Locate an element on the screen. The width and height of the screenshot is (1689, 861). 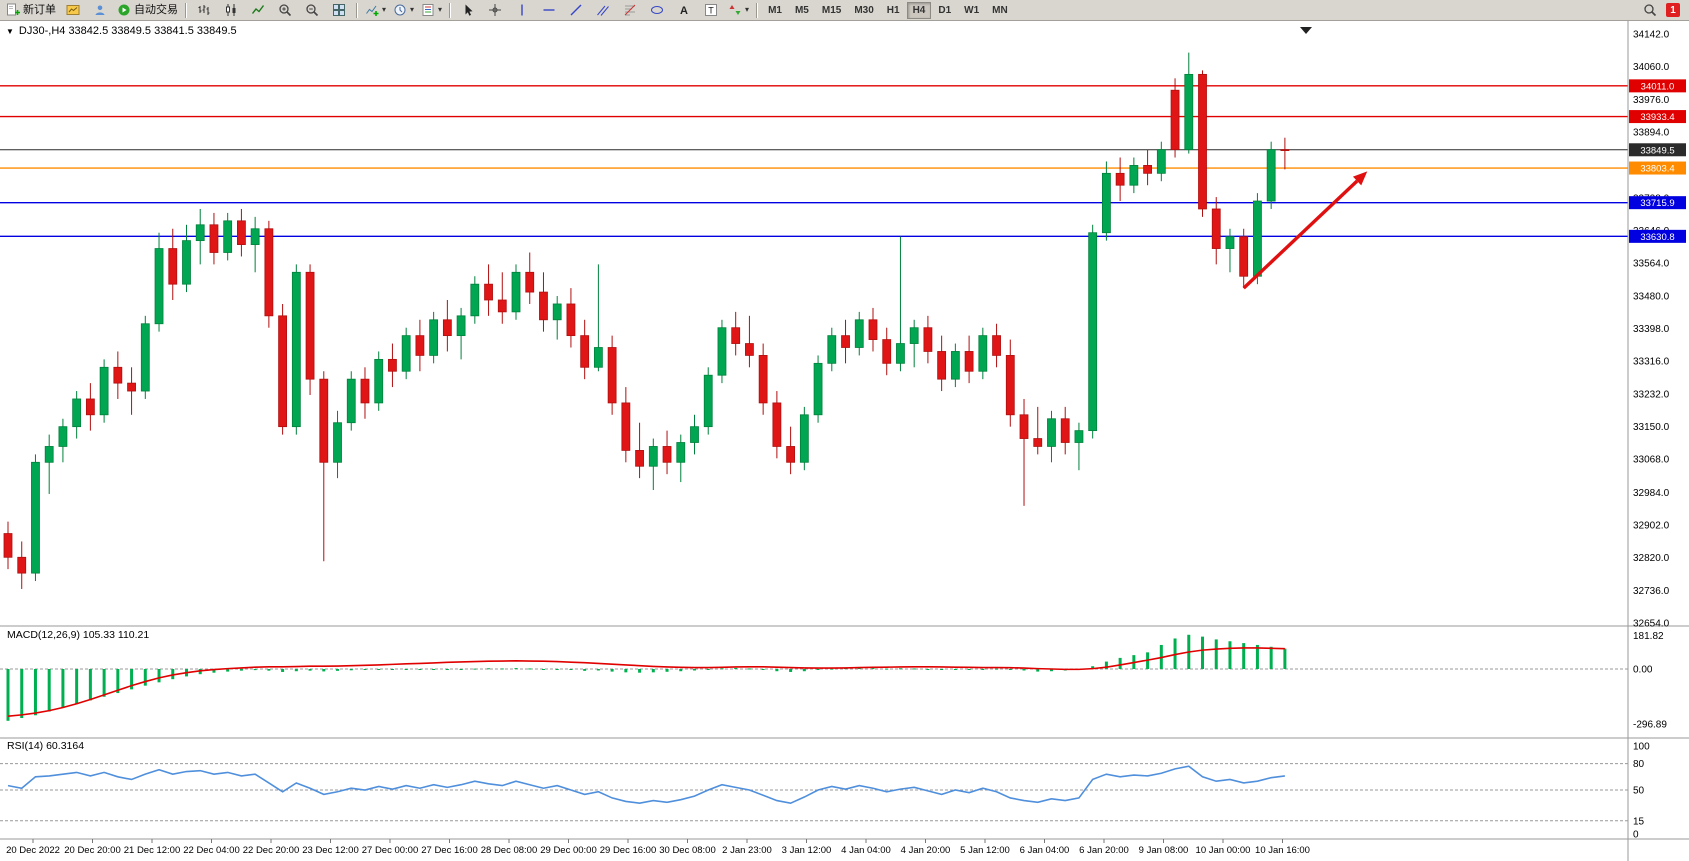
cursor-button is located at coordinates (468, 10).